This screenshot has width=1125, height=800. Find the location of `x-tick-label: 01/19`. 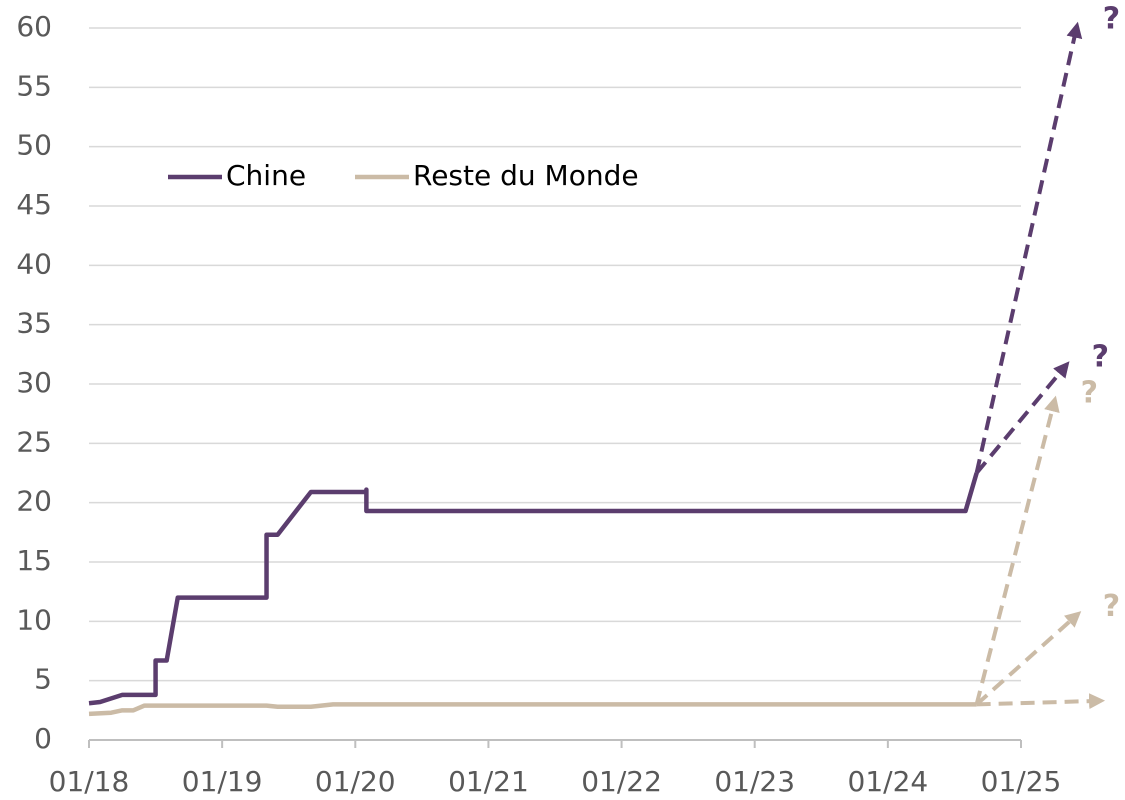

x-tick-label: 01/19 is located at coordinates (222, 781).